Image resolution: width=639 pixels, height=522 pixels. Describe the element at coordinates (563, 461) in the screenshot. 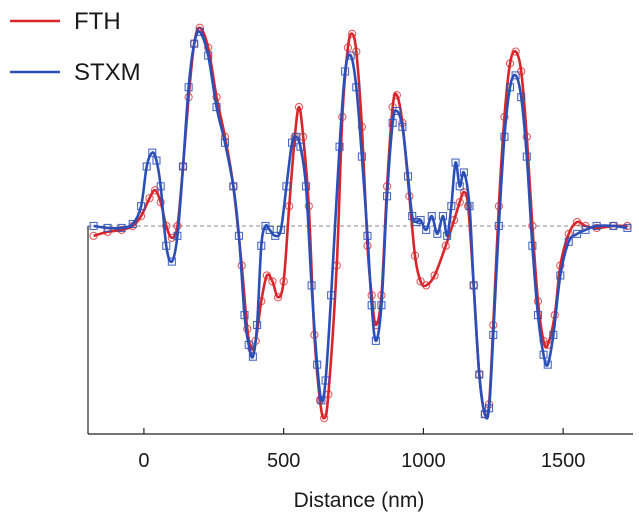

I see `x-tick-label: 1500` at that location.